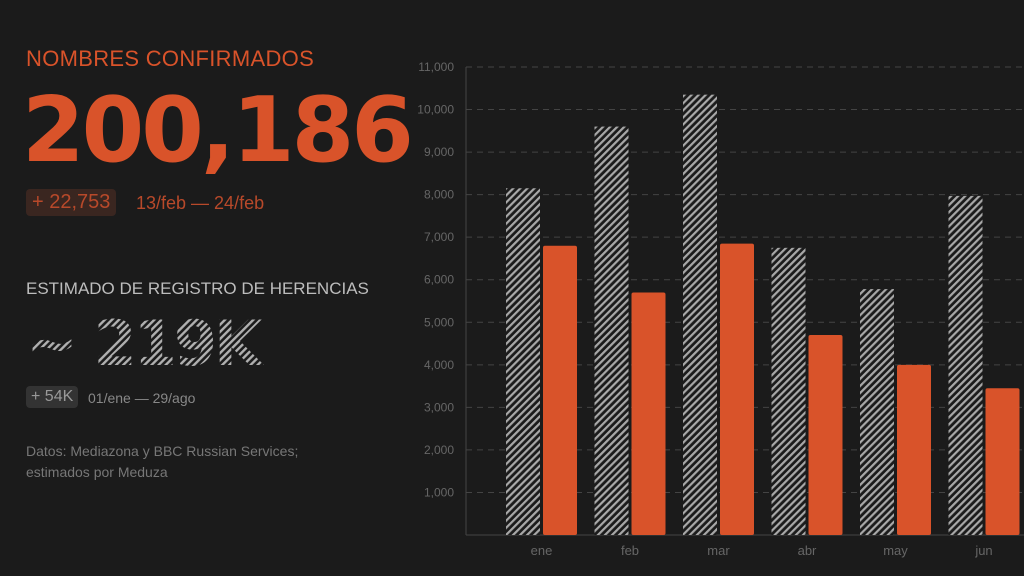 Image resolution: width=1024 pixels, height=576 pixels. I want to click on y-tick-label: 6,000, so click(439, 280).